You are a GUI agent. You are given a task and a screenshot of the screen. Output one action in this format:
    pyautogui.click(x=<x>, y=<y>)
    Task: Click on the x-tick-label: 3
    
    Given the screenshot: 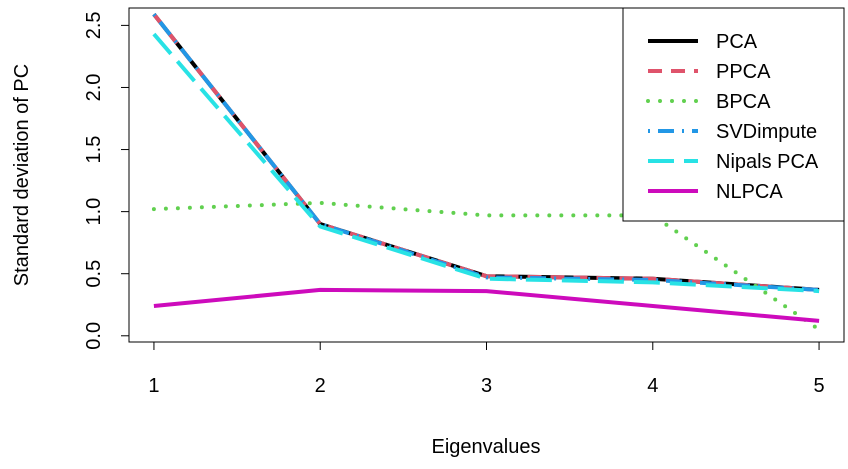 What is the action you would take?
    pyautogui.click(x=486, y=386)
    